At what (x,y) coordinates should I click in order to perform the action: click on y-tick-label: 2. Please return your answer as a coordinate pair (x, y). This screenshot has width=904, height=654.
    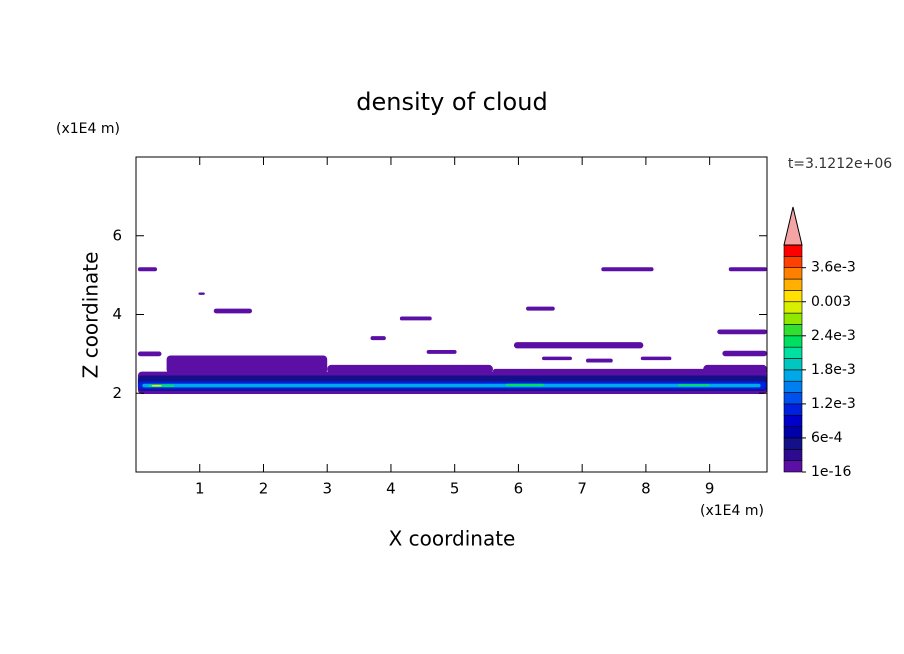
    Looking at the image, I should click on (117, 393).